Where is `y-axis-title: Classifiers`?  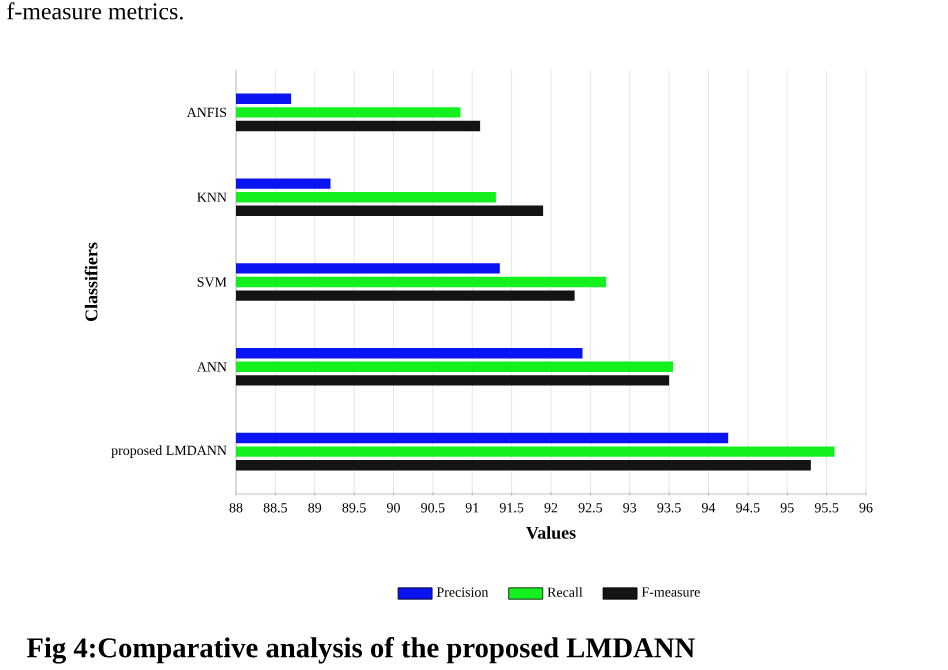 y-axis-title: Classifiers is located at coordinates (91, 281).